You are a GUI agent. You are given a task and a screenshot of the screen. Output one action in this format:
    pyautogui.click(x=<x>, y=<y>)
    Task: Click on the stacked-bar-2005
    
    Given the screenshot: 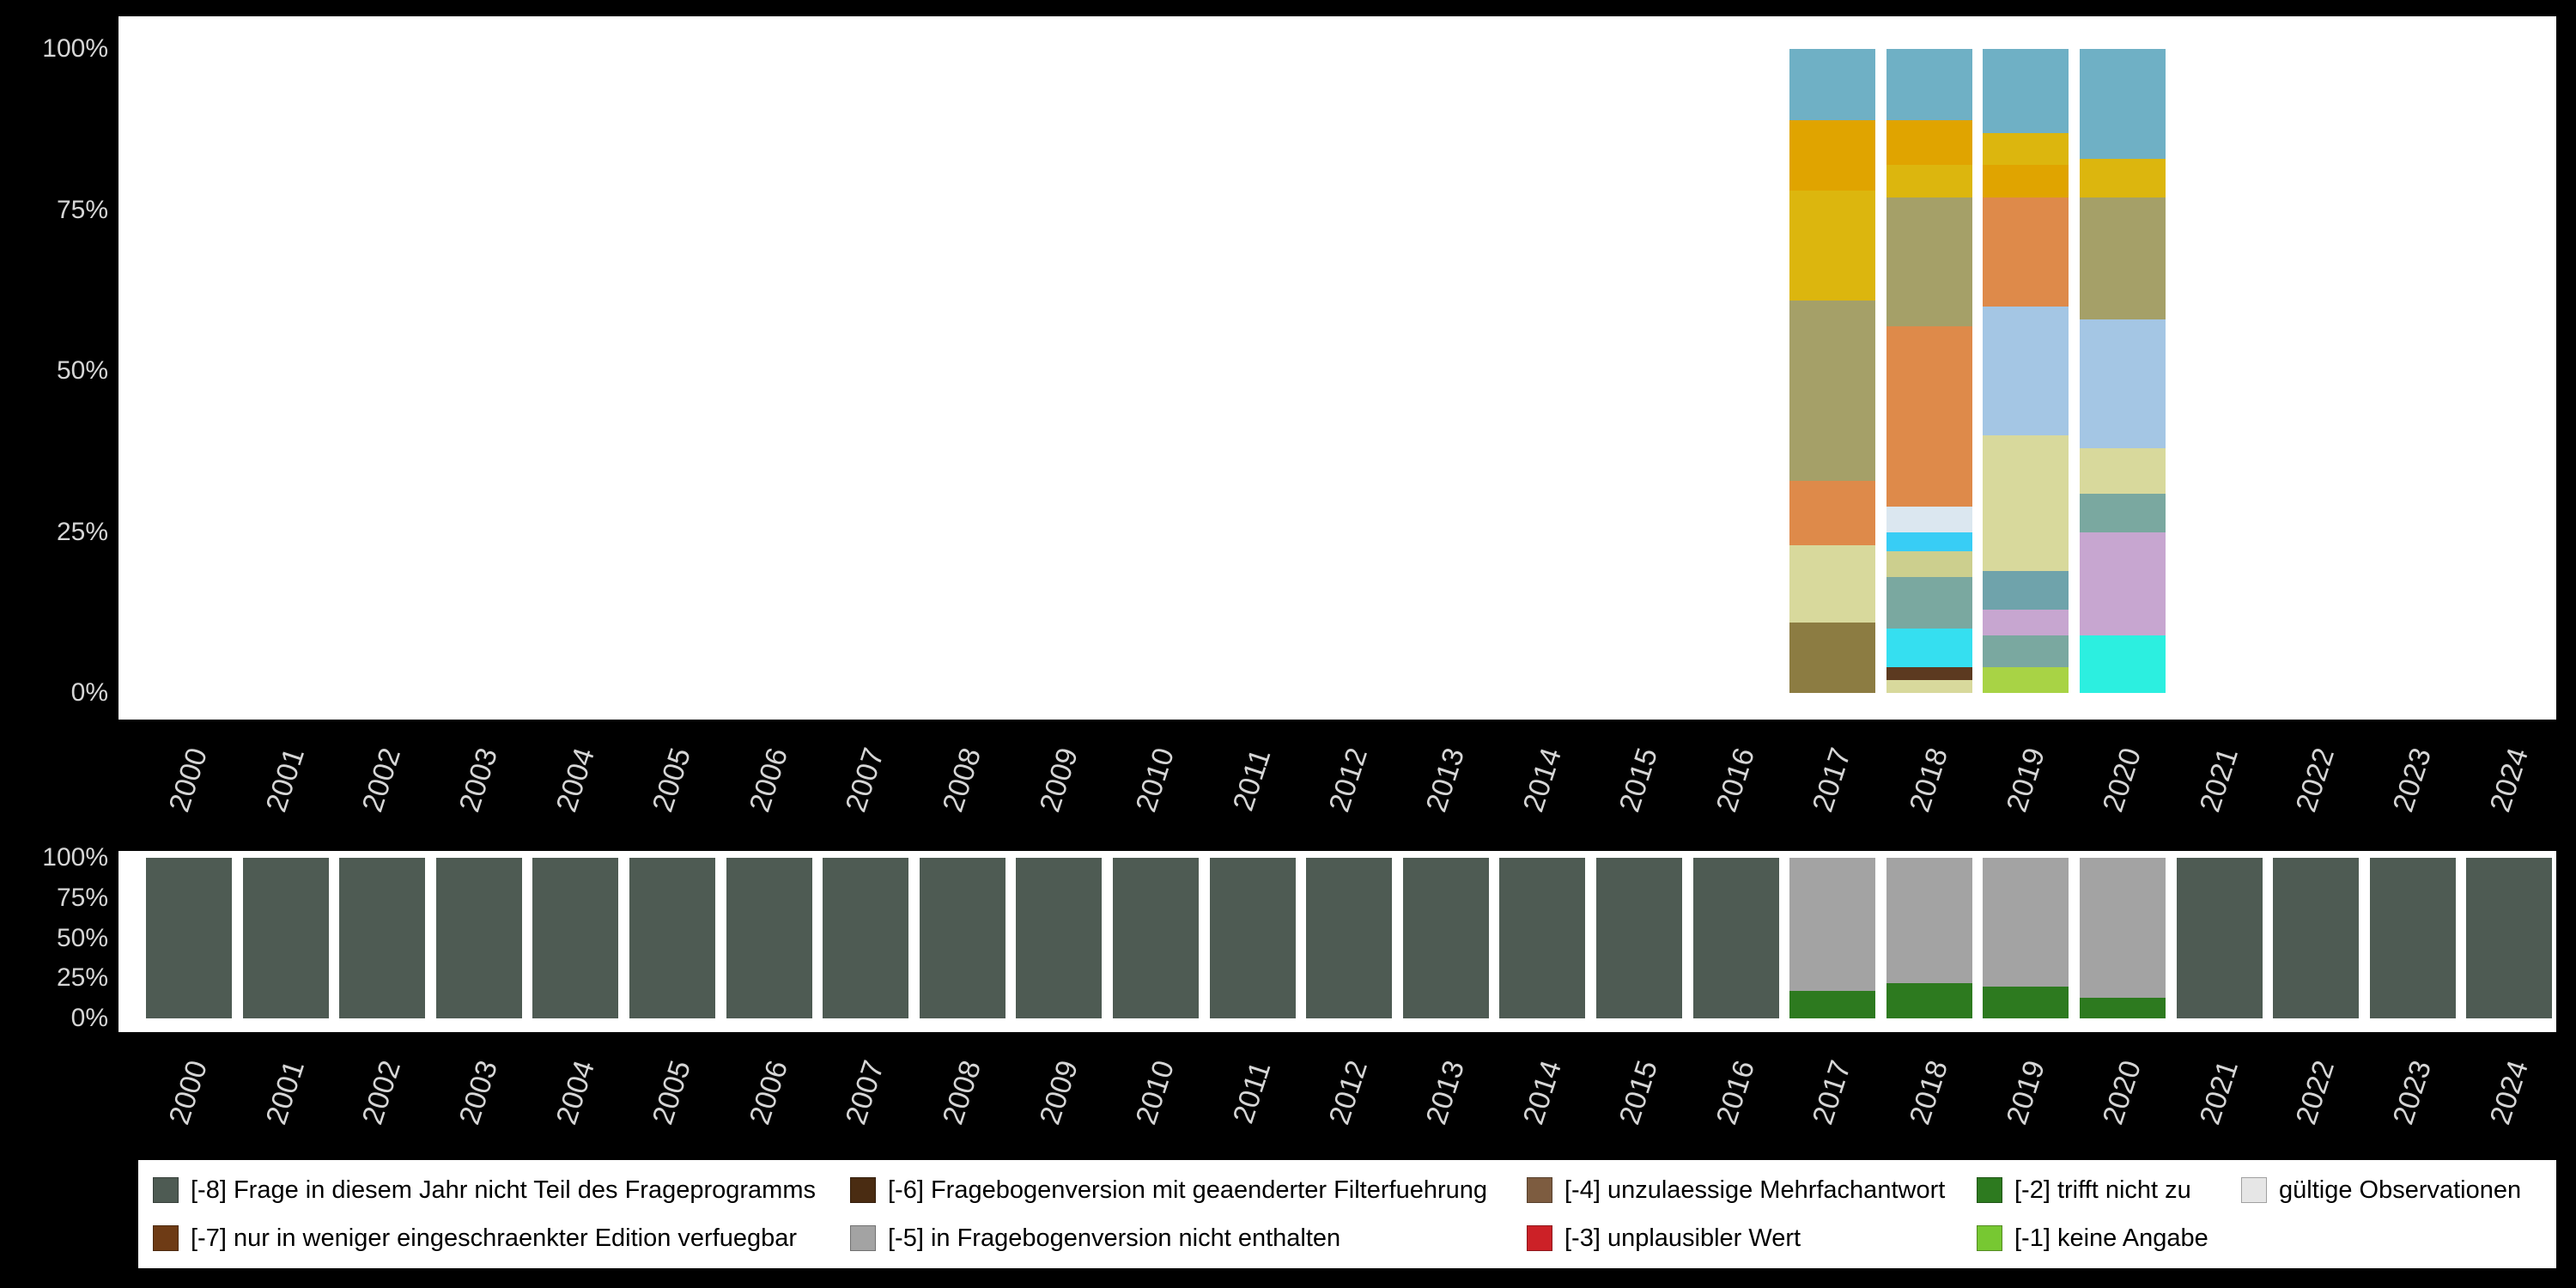 What is the action you would take?
    pyautogui.click(x=672, y=938)
    